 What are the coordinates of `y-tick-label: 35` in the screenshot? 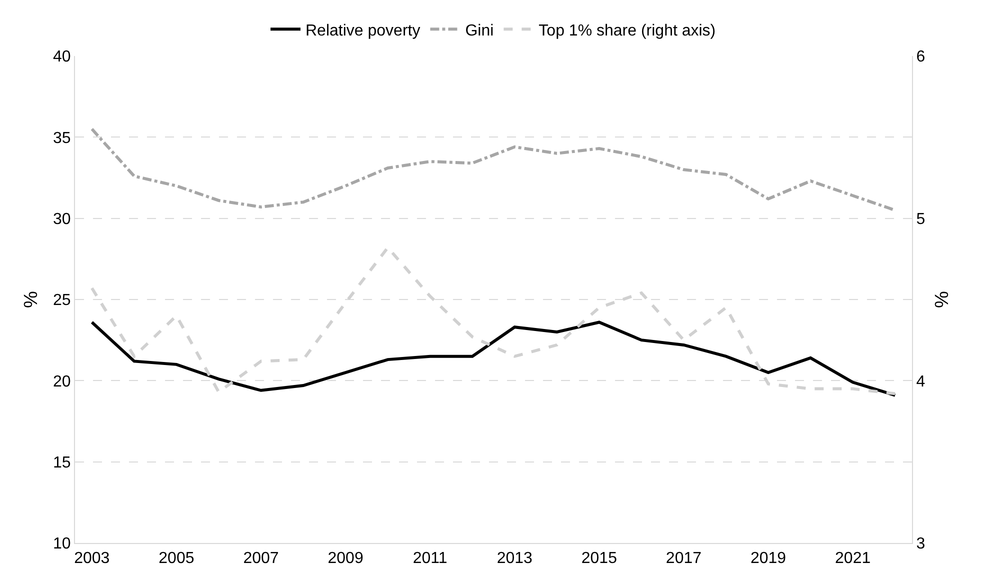 It's located at (62, 138).